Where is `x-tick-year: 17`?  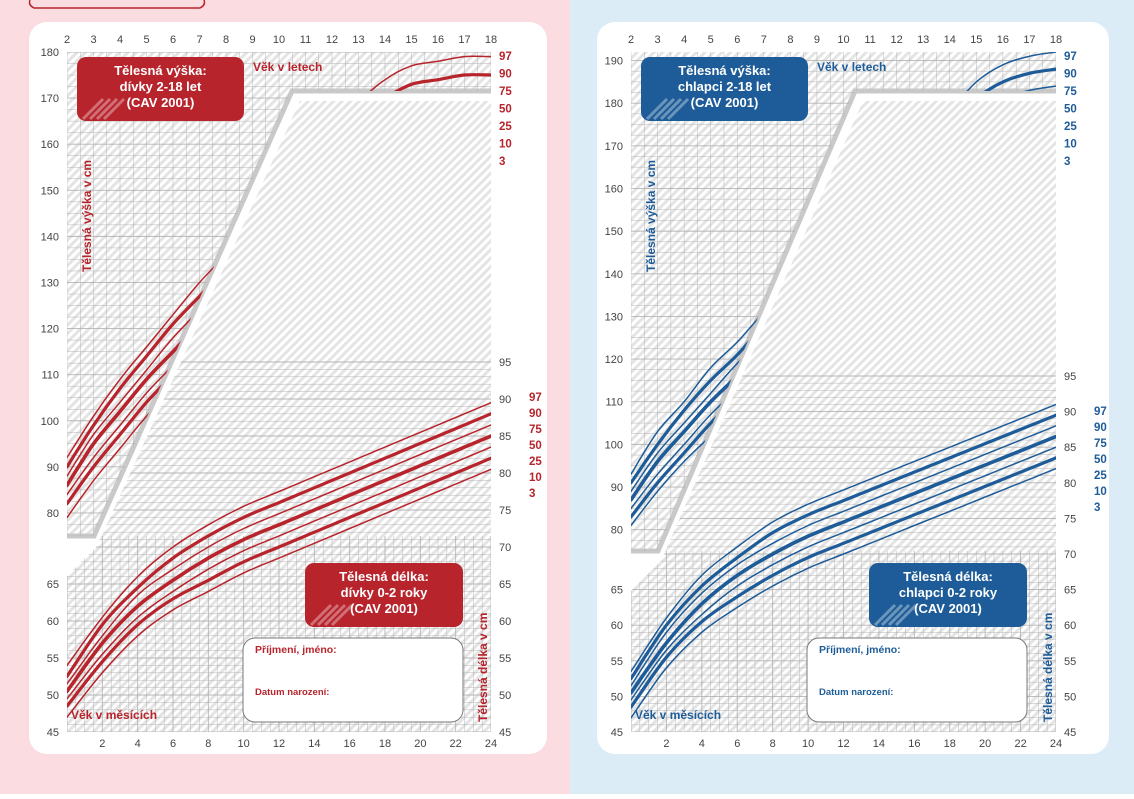
x-tick-year: 17 is located at coordinates (464, 40).